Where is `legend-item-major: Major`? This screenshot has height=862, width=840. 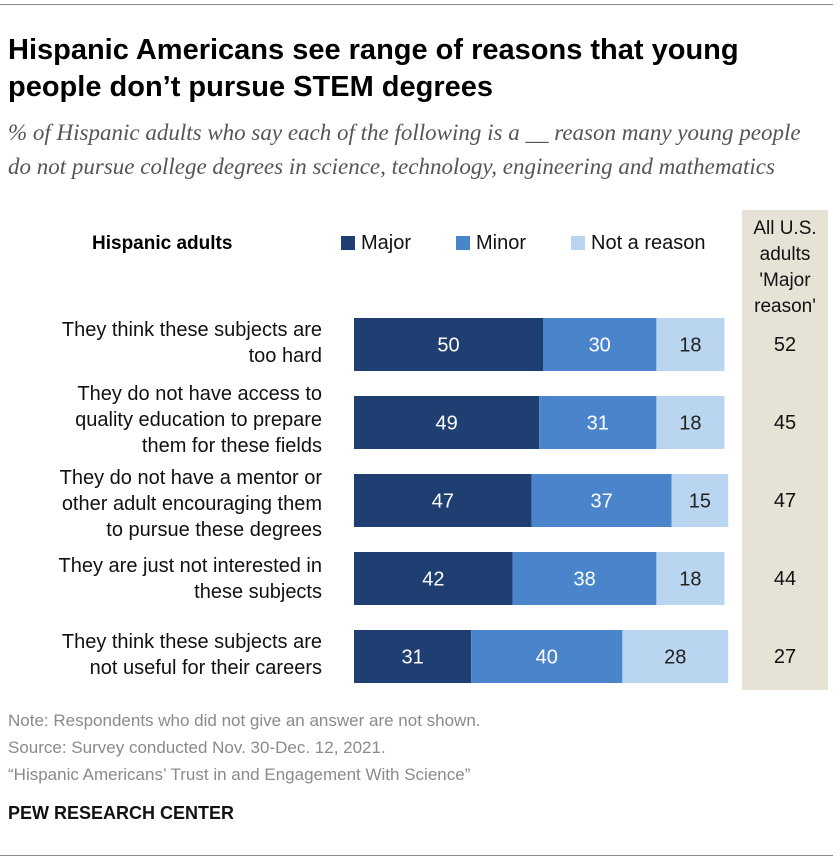
legend-item-major: Major is located at coordinates (376, 243).